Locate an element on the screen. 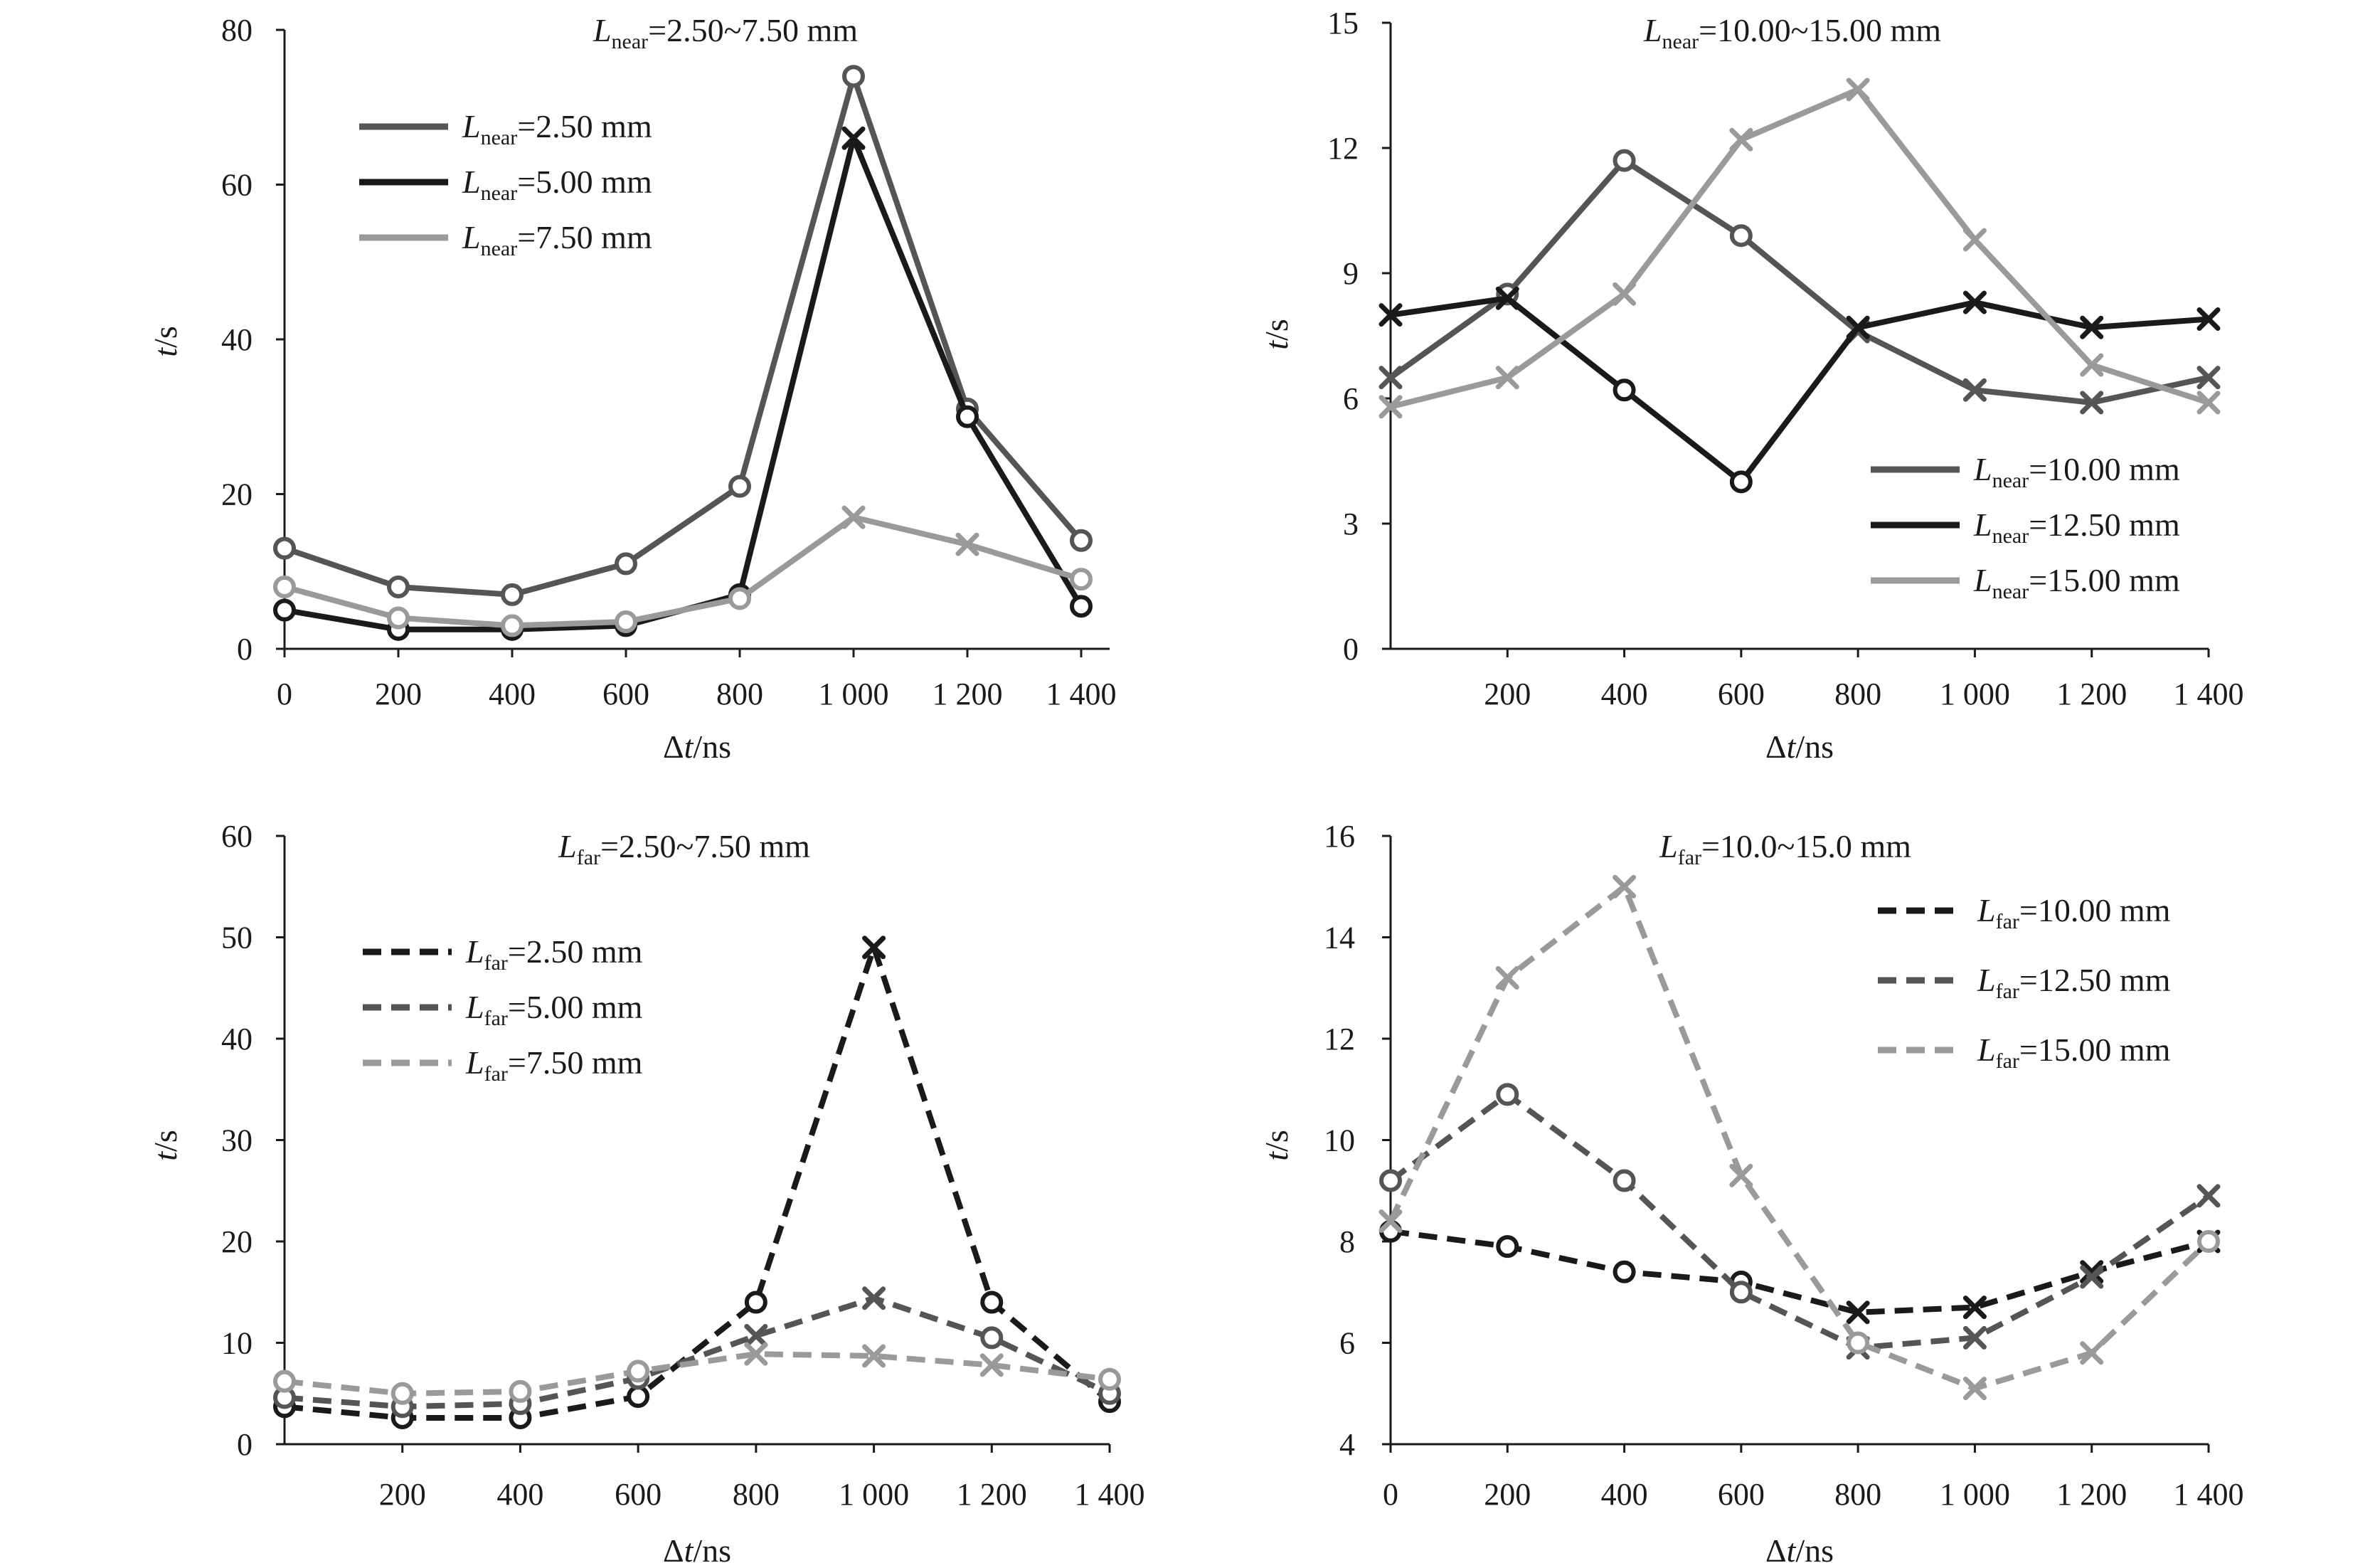 The width and height of the screenshot is (2380, 1563). legend-entry: Lnear=7.50 mm is located at coordinates (557, 239).